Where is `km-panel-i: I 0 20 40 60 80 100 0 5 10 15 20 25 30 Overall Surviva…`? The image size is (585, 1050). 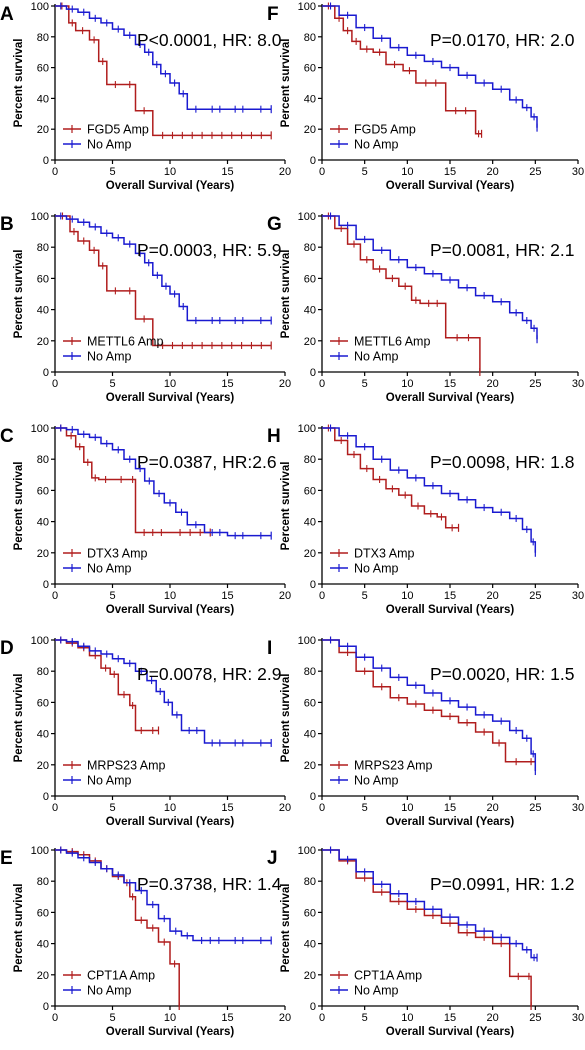 km-panel-i: I 0 20 40 60 80 100 0 5 10 15 20 25 30 Overall Surviva… is located at coordinates (425, 731).